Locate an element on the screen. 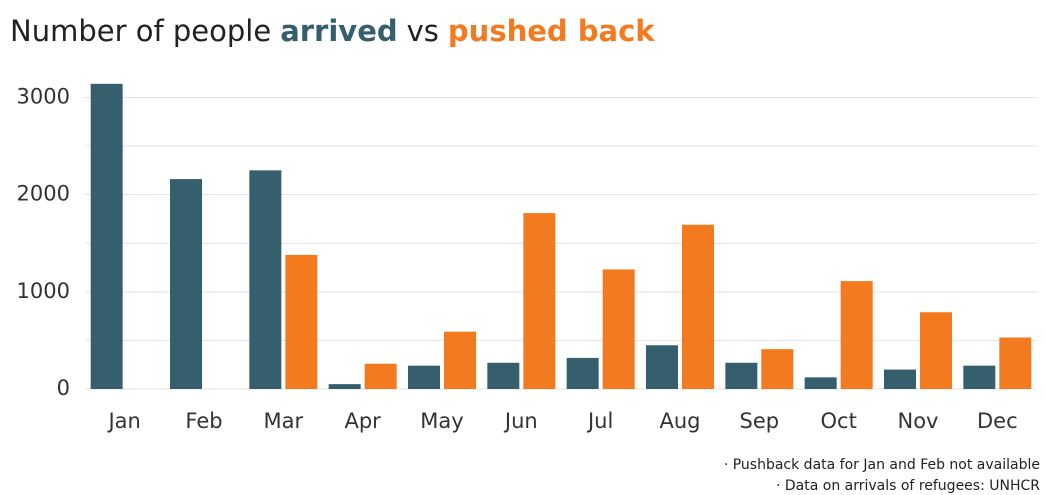  y-tick-label: 3000 is located at coordinates (43, 96).